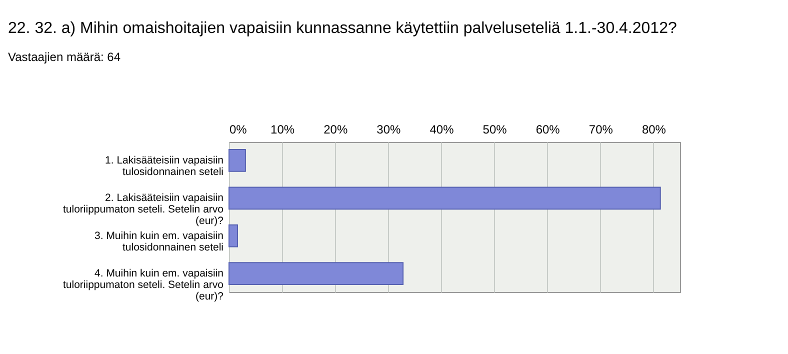 Image resolution: width=788 pixels, height=354 pixels. Describe the element at coordinates (654, 129) in the screenshot. I see `x-tick-label: 80%` at that location.